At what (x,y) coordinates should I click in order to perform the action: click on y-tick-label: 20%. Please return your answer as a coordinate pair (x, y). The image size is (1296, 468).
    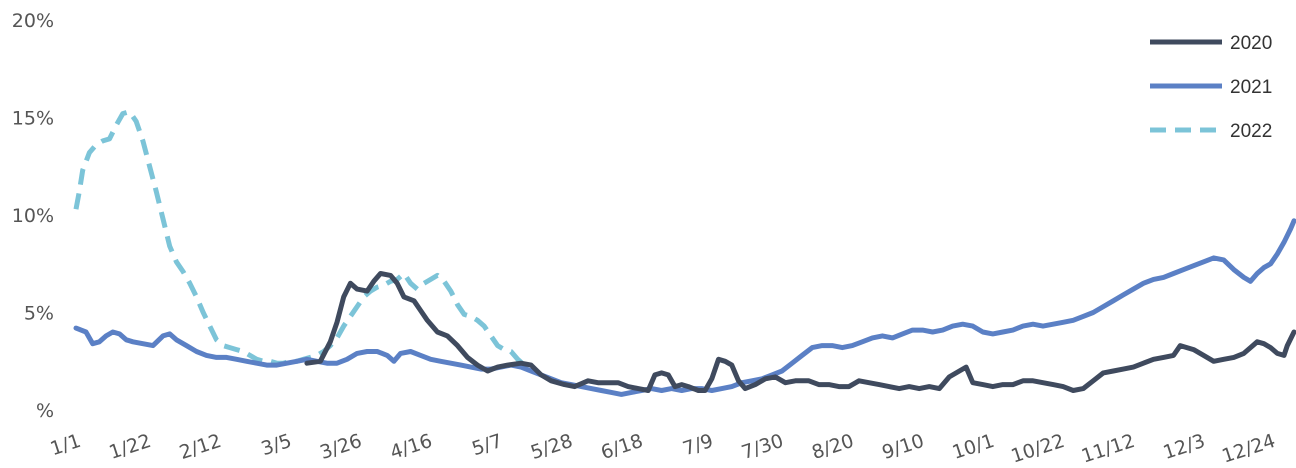
    Looking at the image, I should click on (33, 21).